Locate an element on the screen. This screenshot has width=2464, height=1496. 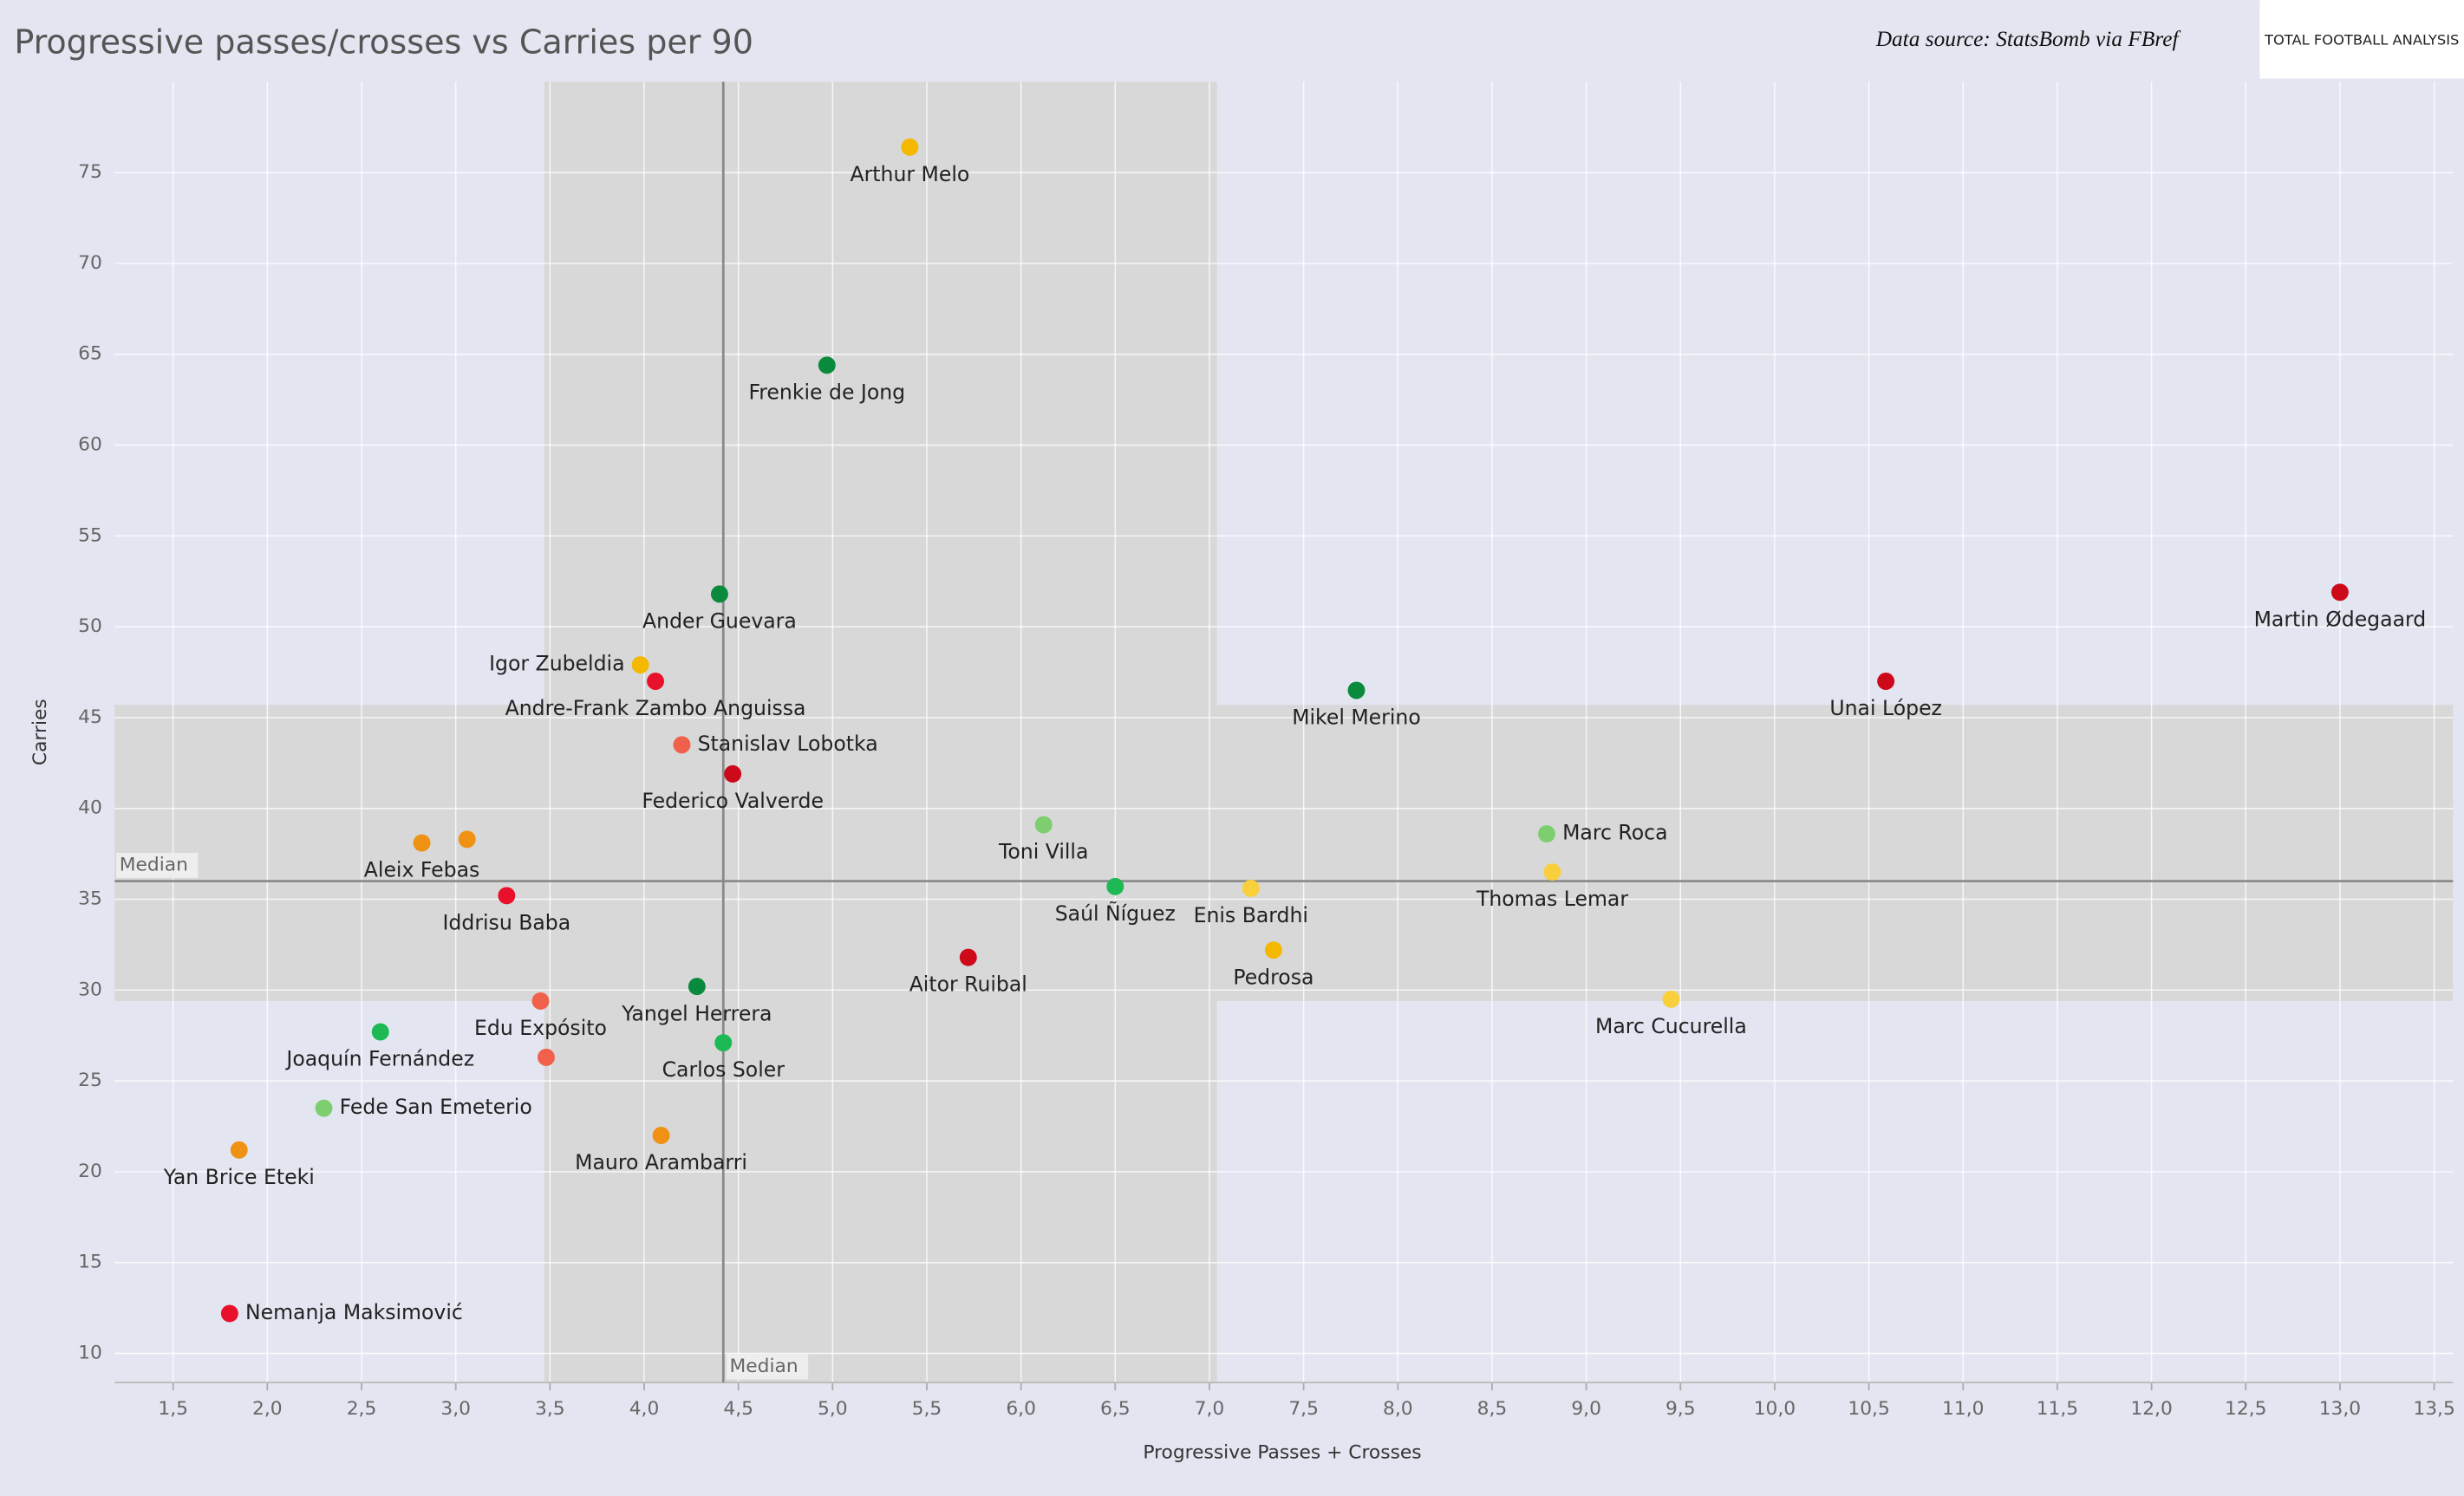
point-label: Marc Cucurella is located at coordinates (1671, 1026).